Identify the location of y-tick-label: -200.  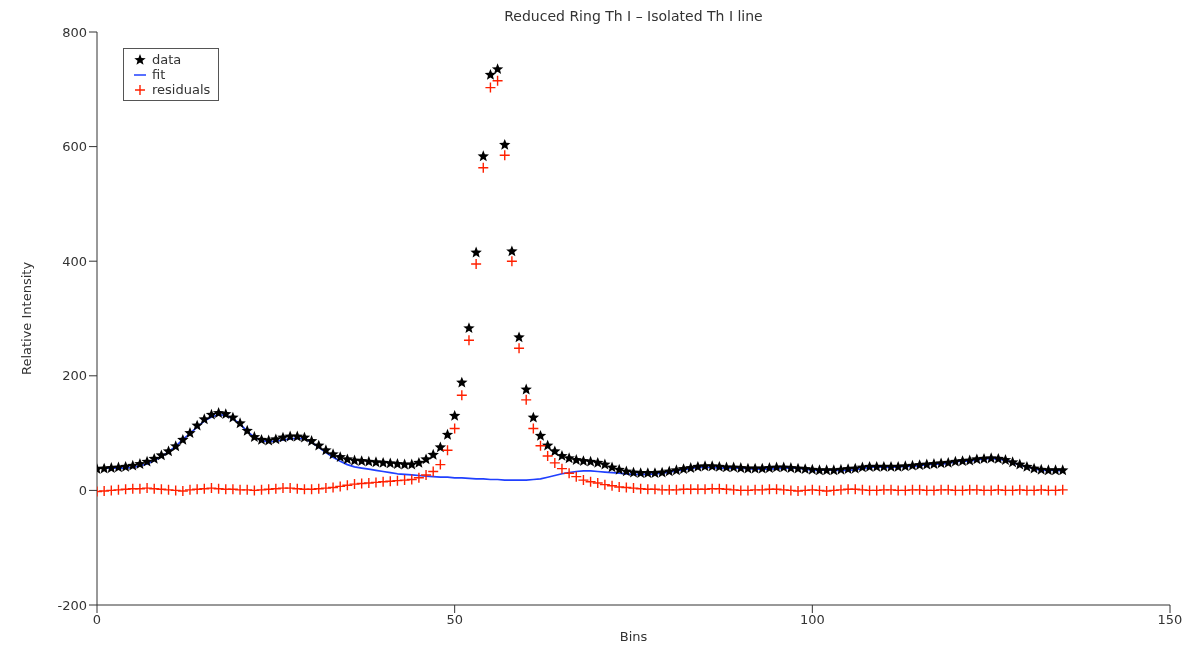
(72, 605).